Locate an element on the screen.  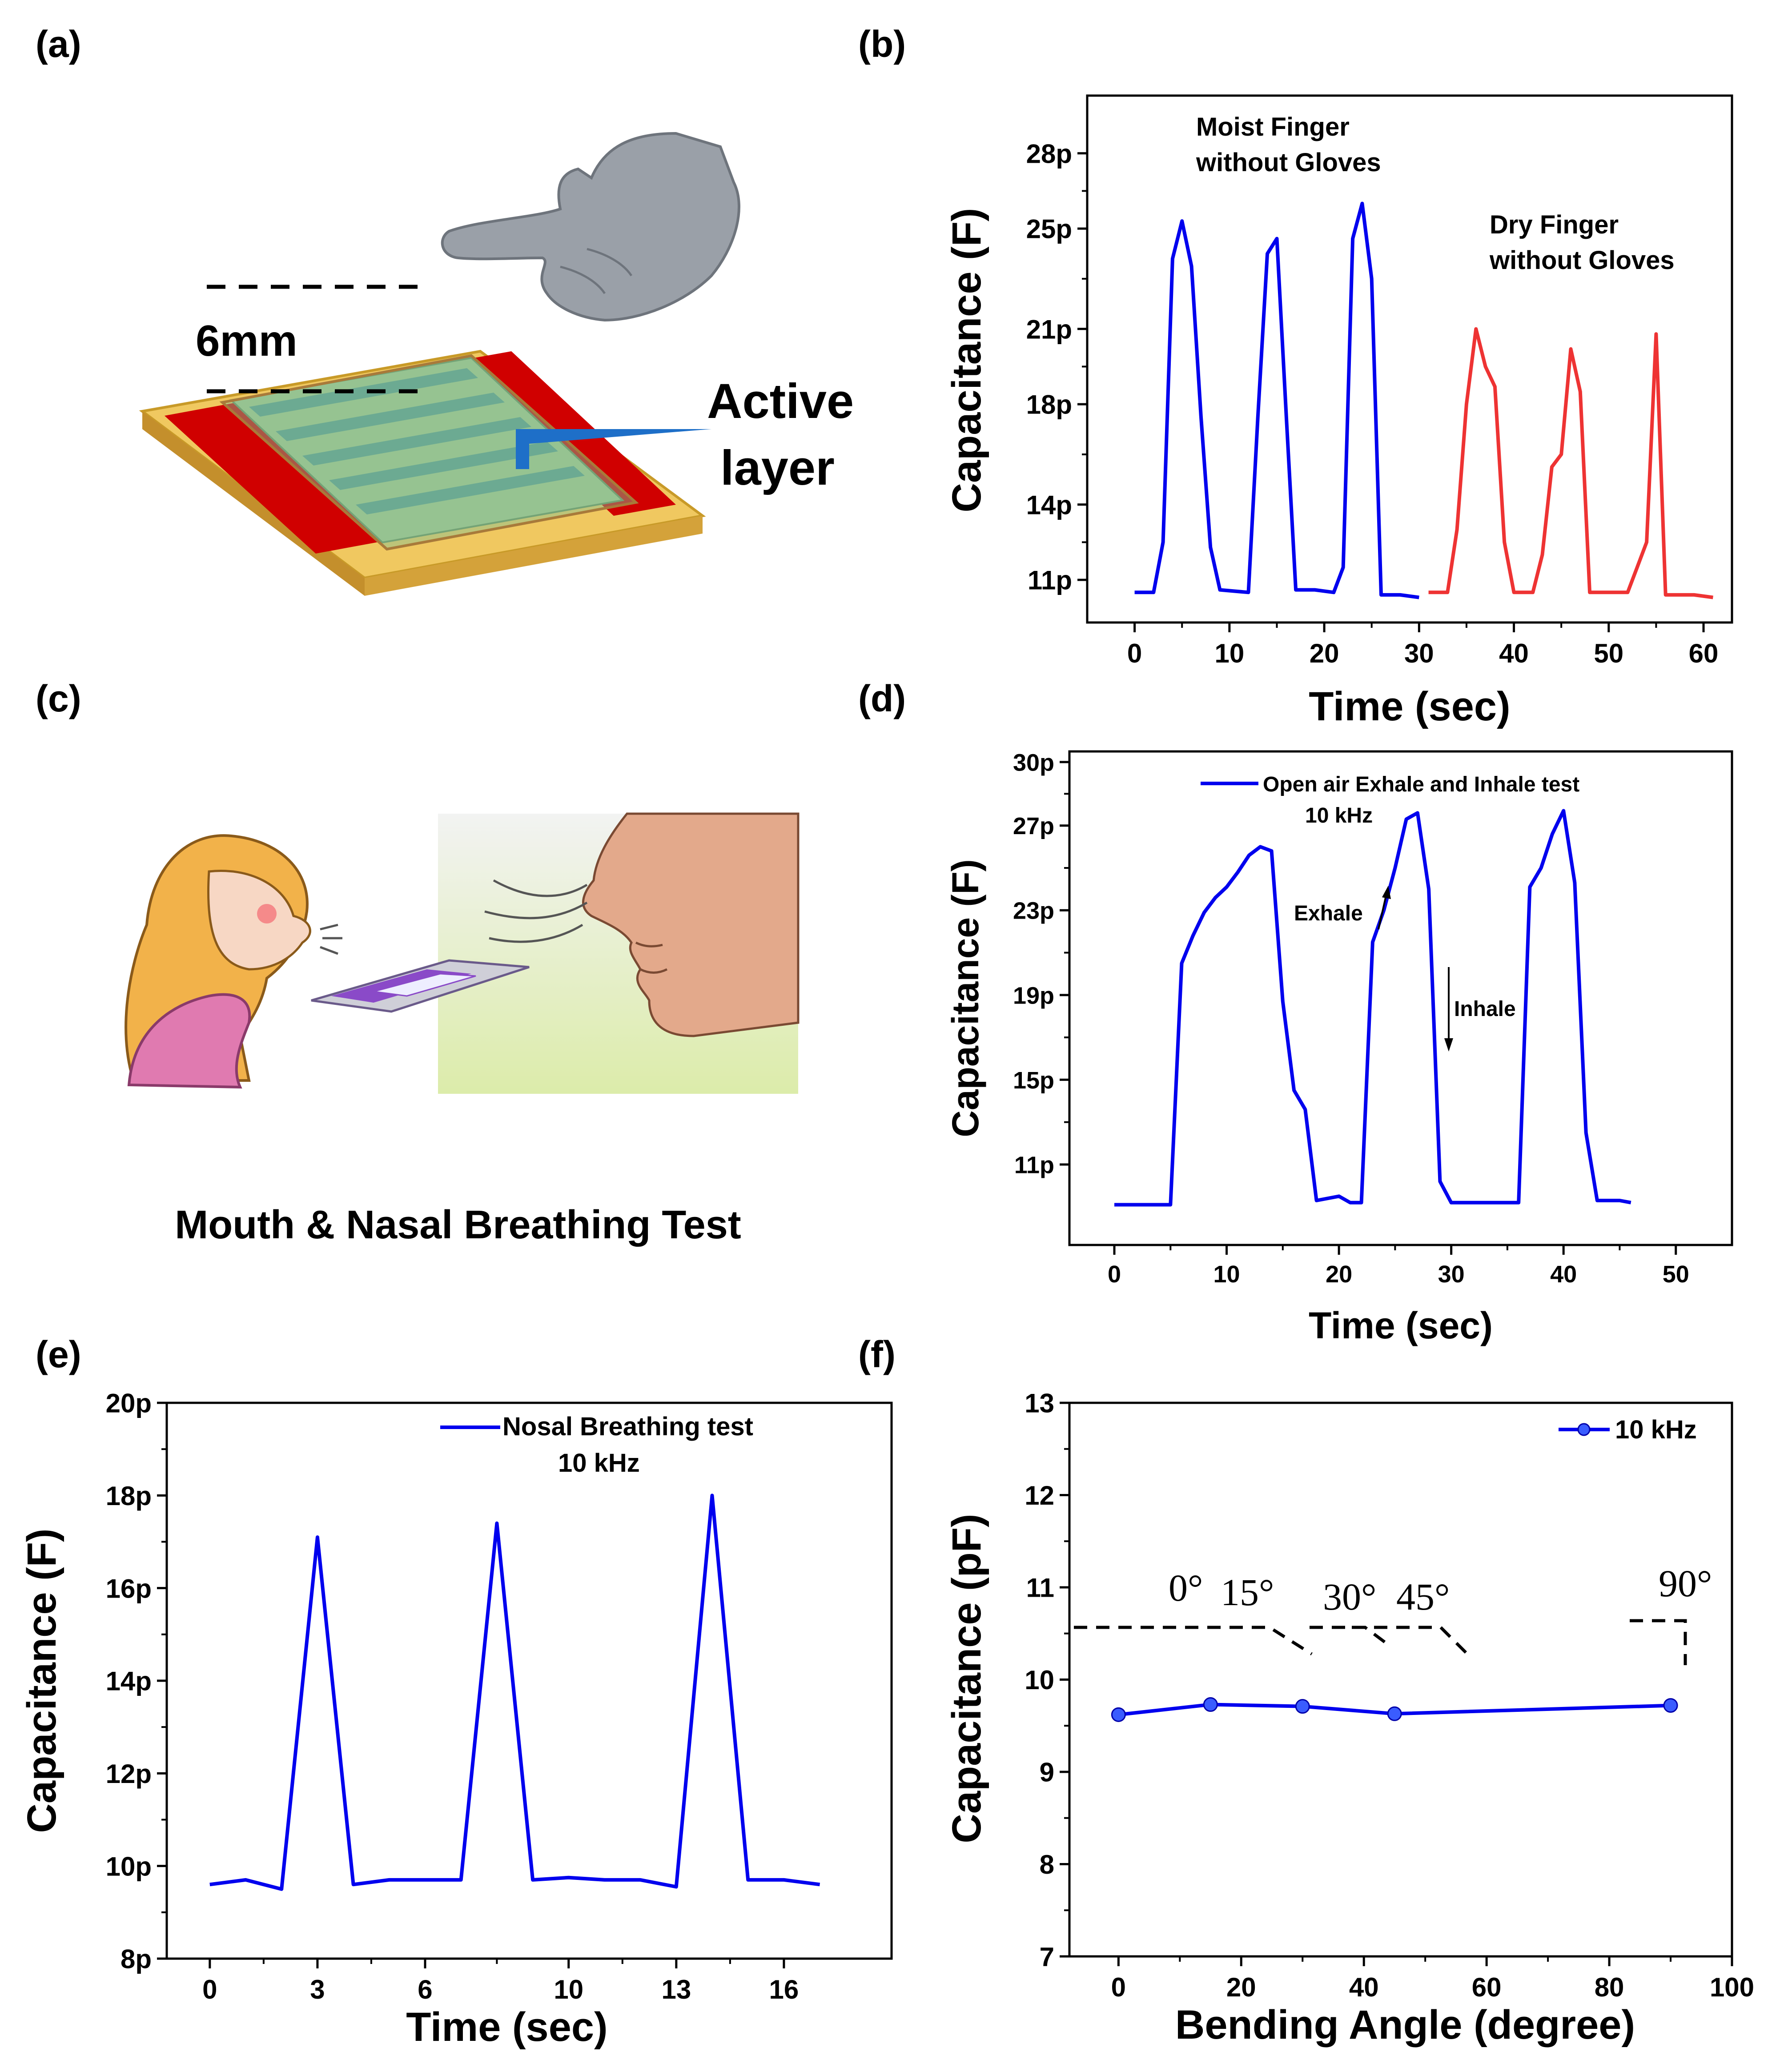
chart-e-y-axis-title: Capacitance (F) is located at coordinates (42, 1680).